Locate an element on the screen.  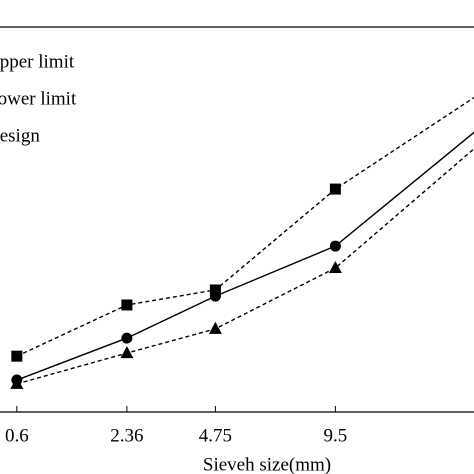
x-axis-label: Sieveh size(mm) is located at coordinates (267, 464).